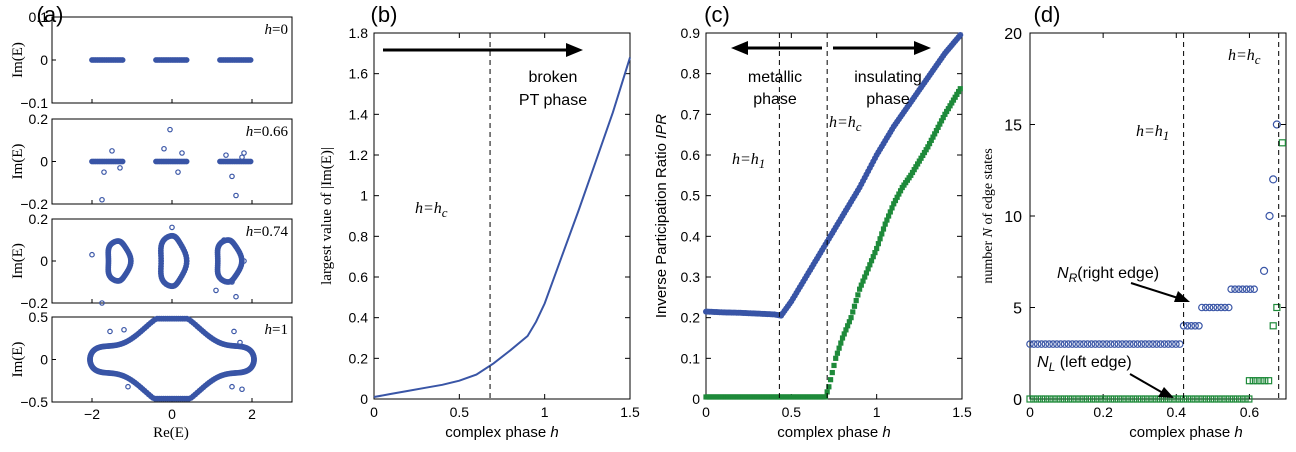  I want to click on ytick-label-a3: 0, so click(44, 261).